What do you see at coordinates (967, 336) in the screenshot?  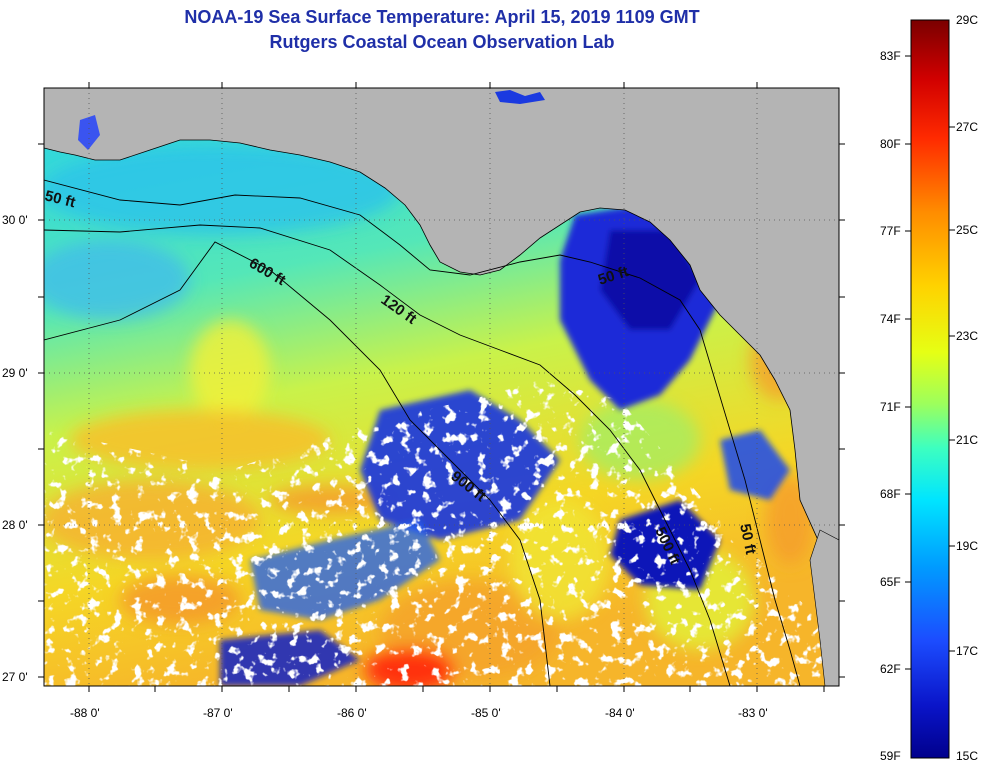 I see `cb-c-label-23: 23C` at bounding box center [967, 336].